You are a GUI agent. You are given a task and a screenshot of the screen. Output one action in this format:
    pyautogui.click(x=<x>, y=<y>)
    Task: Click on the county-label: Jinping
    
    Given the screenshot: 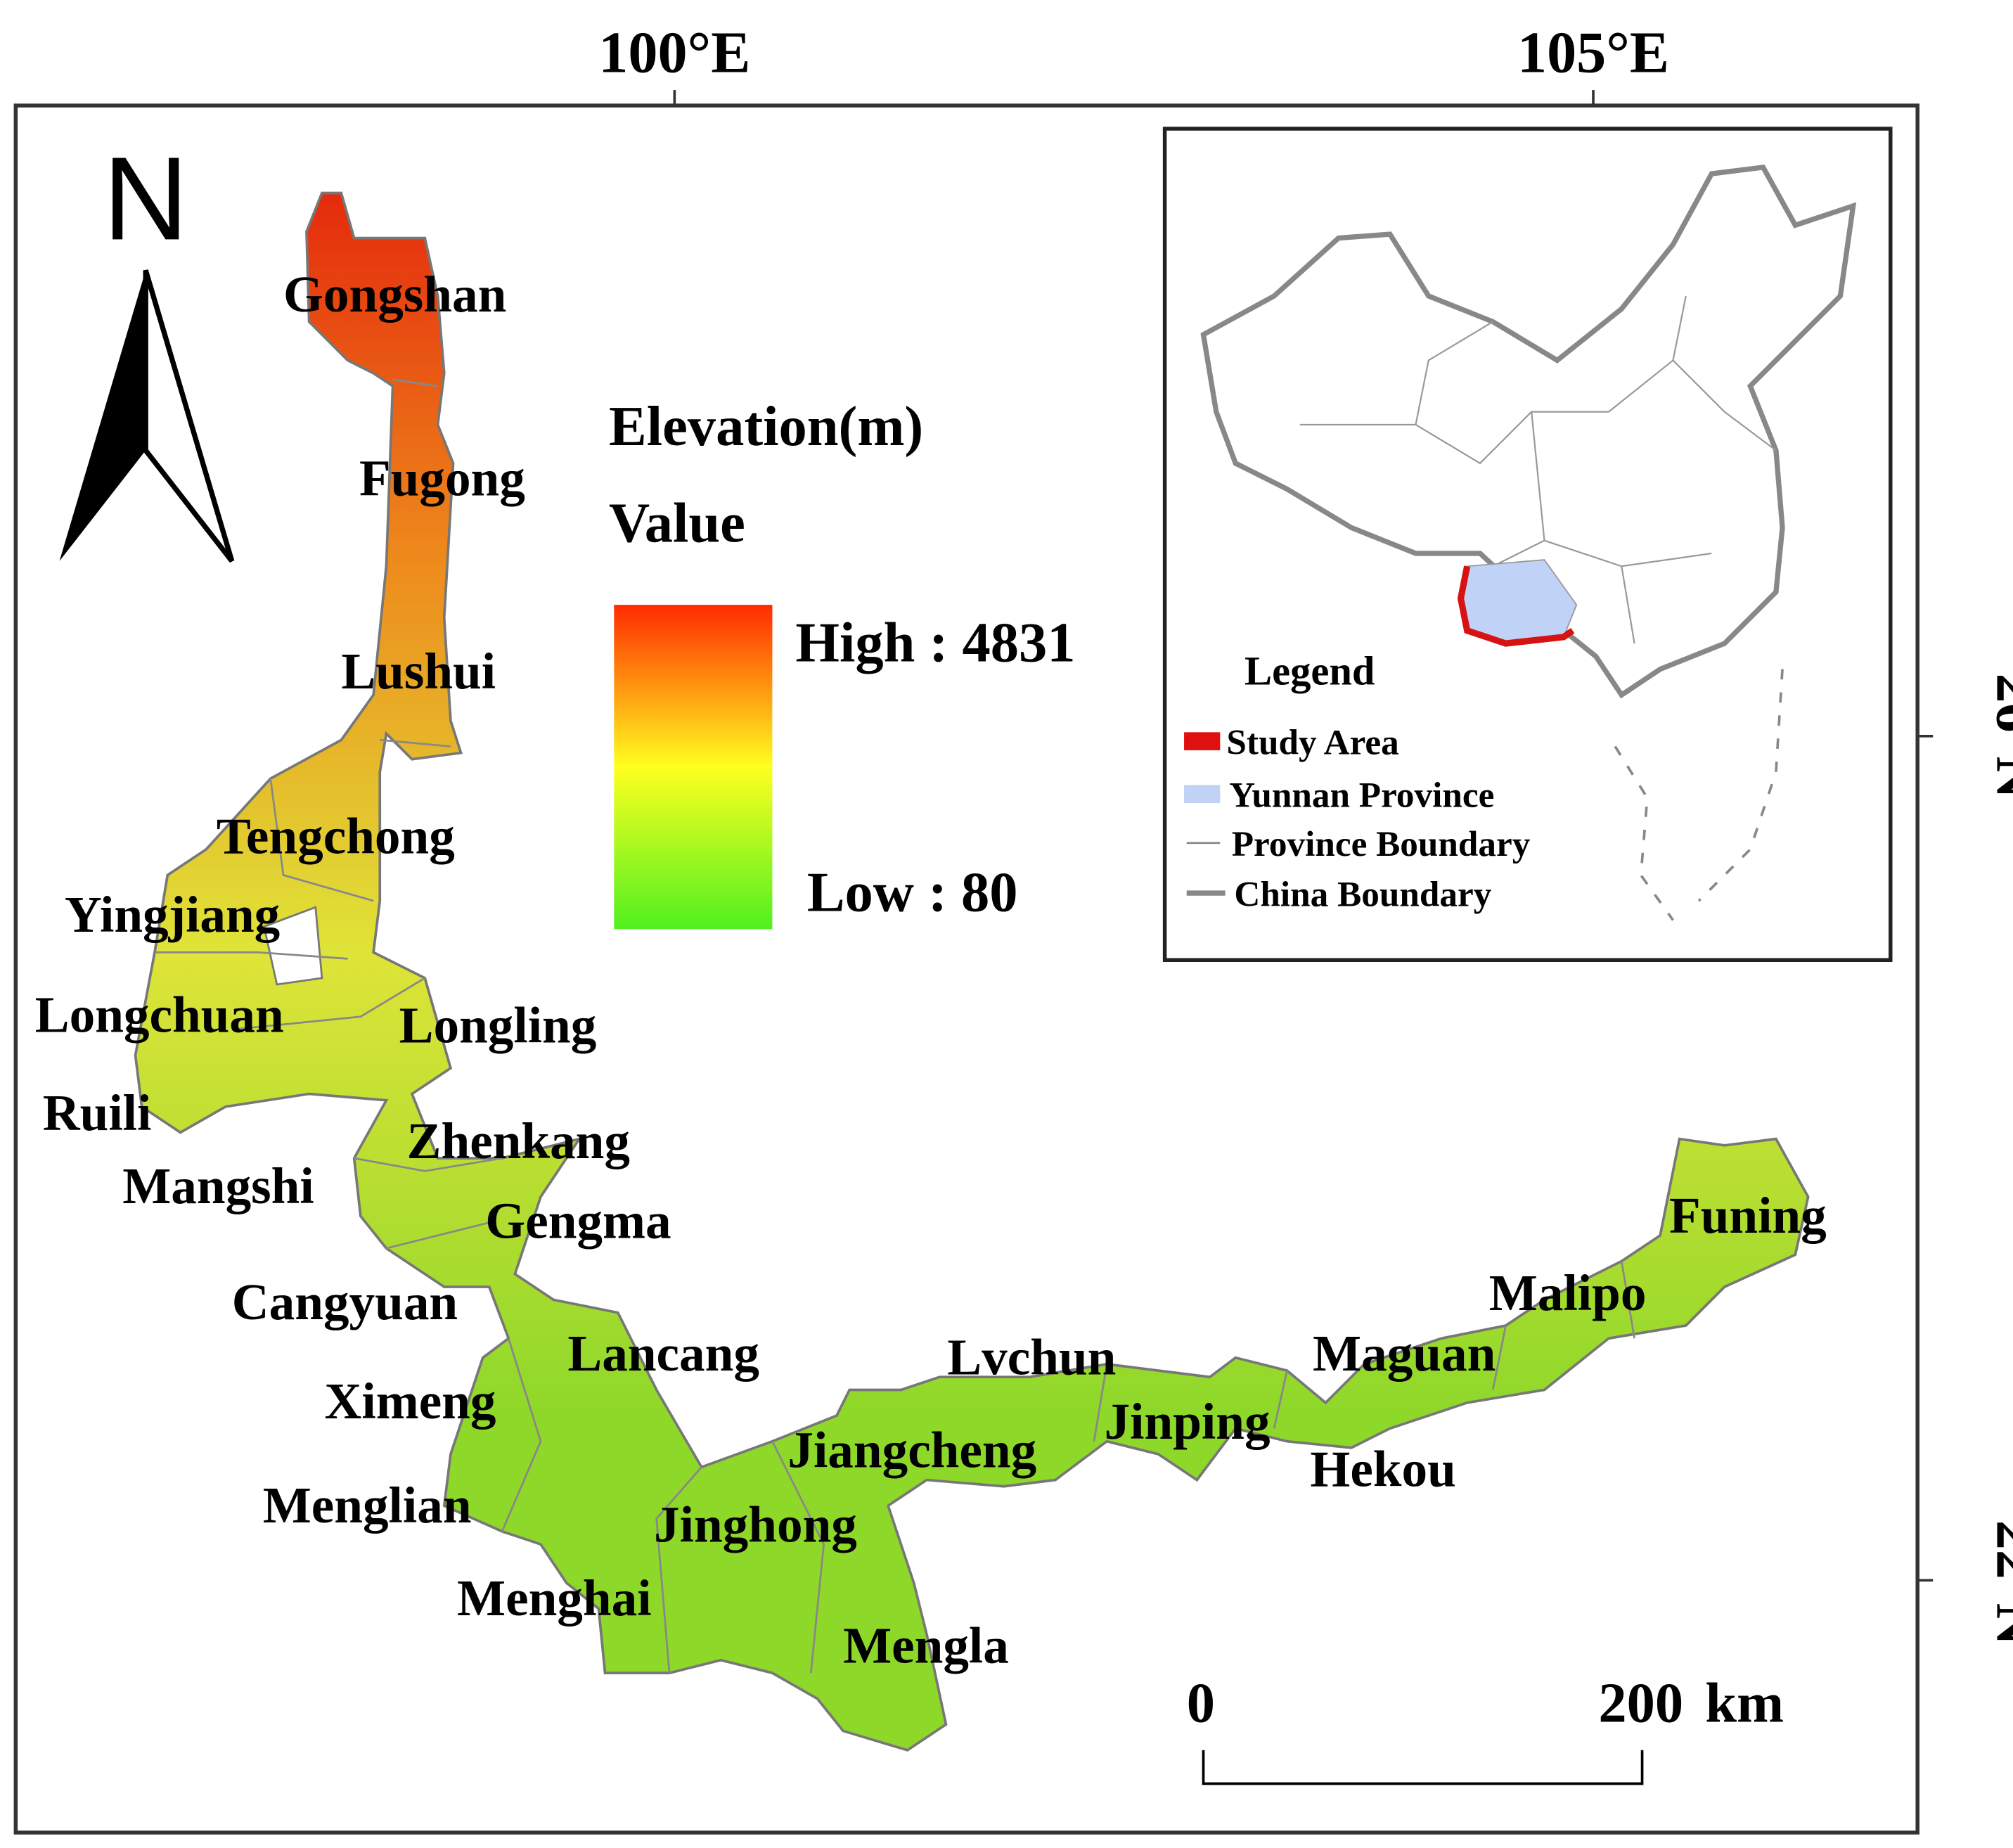 What is the action you would take?
    pyautogui.click(x=1188, y=1421)
    